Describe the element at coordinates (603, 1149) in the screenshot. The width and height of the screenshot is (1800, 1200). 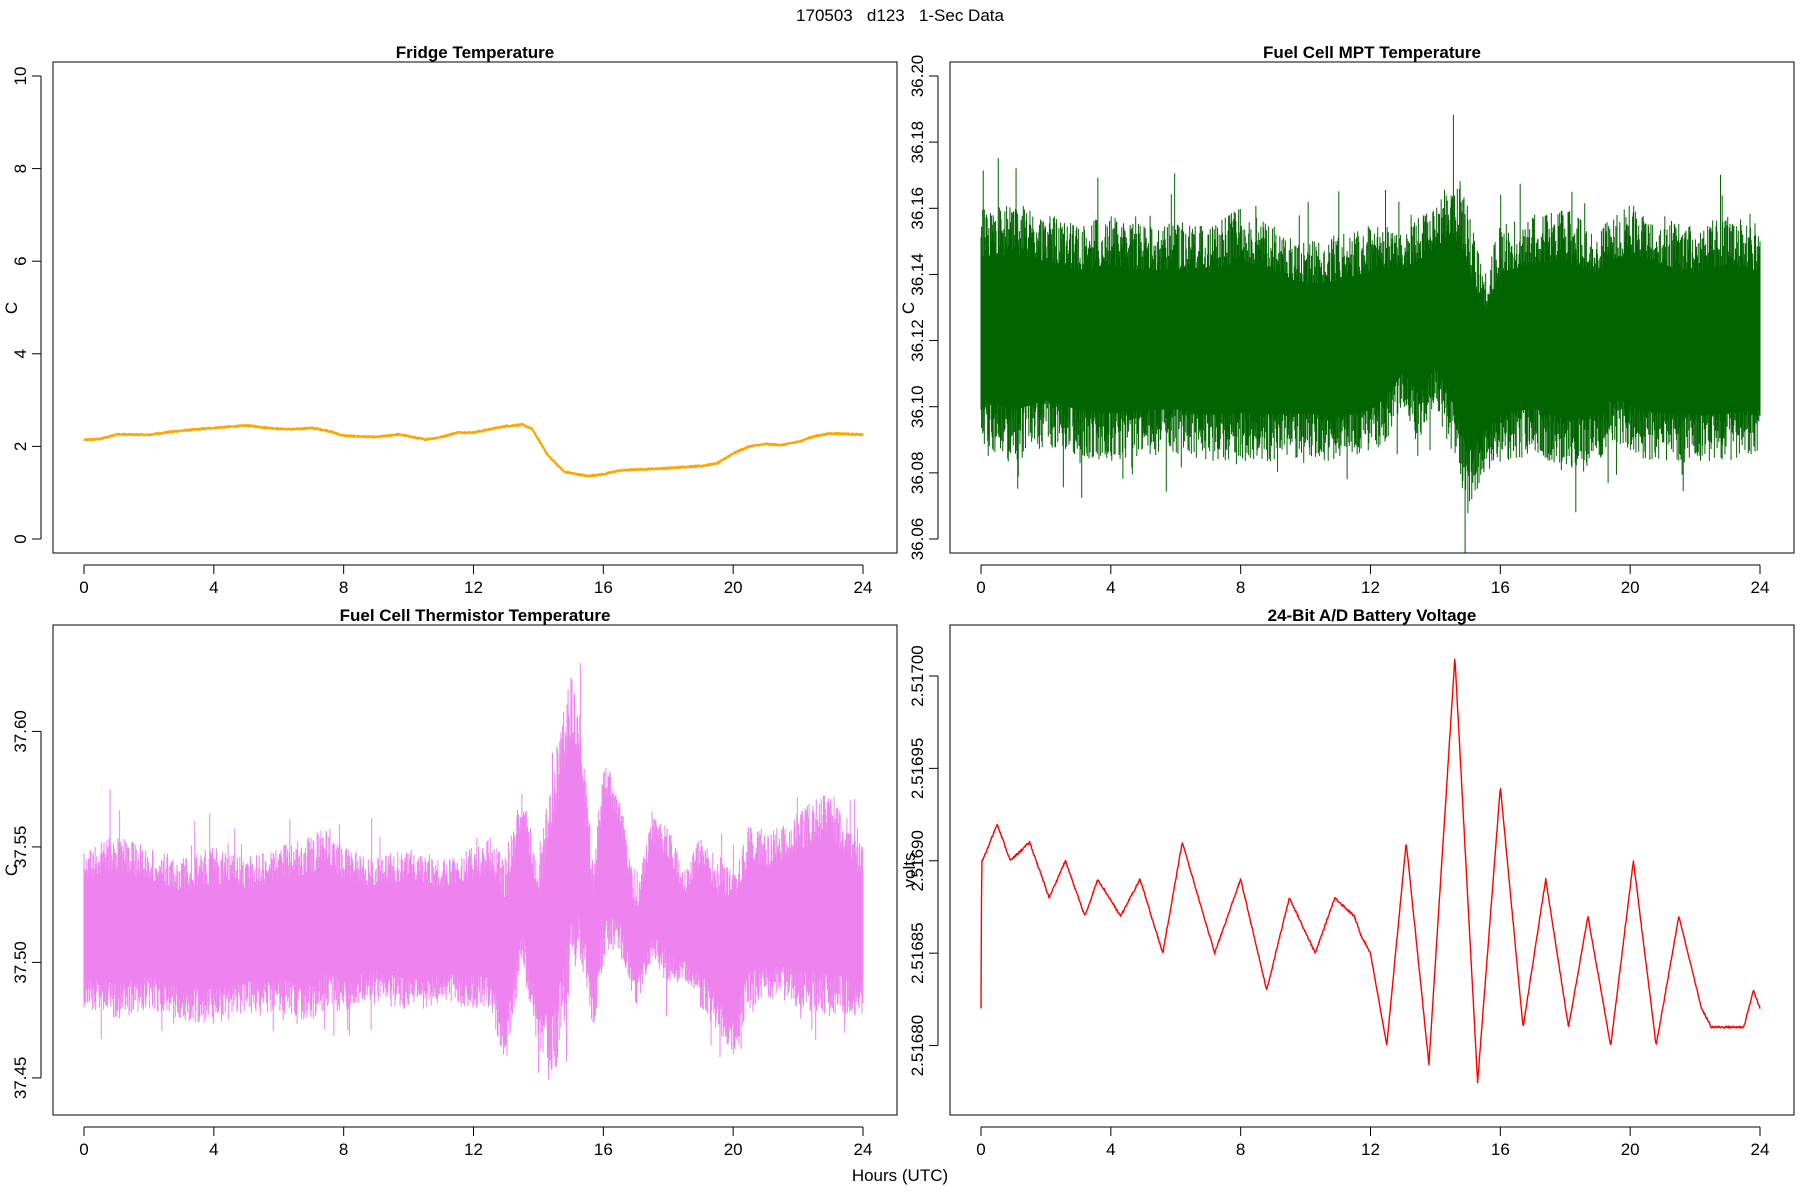
I see `x-tick-label-2-4: 16` at that location.